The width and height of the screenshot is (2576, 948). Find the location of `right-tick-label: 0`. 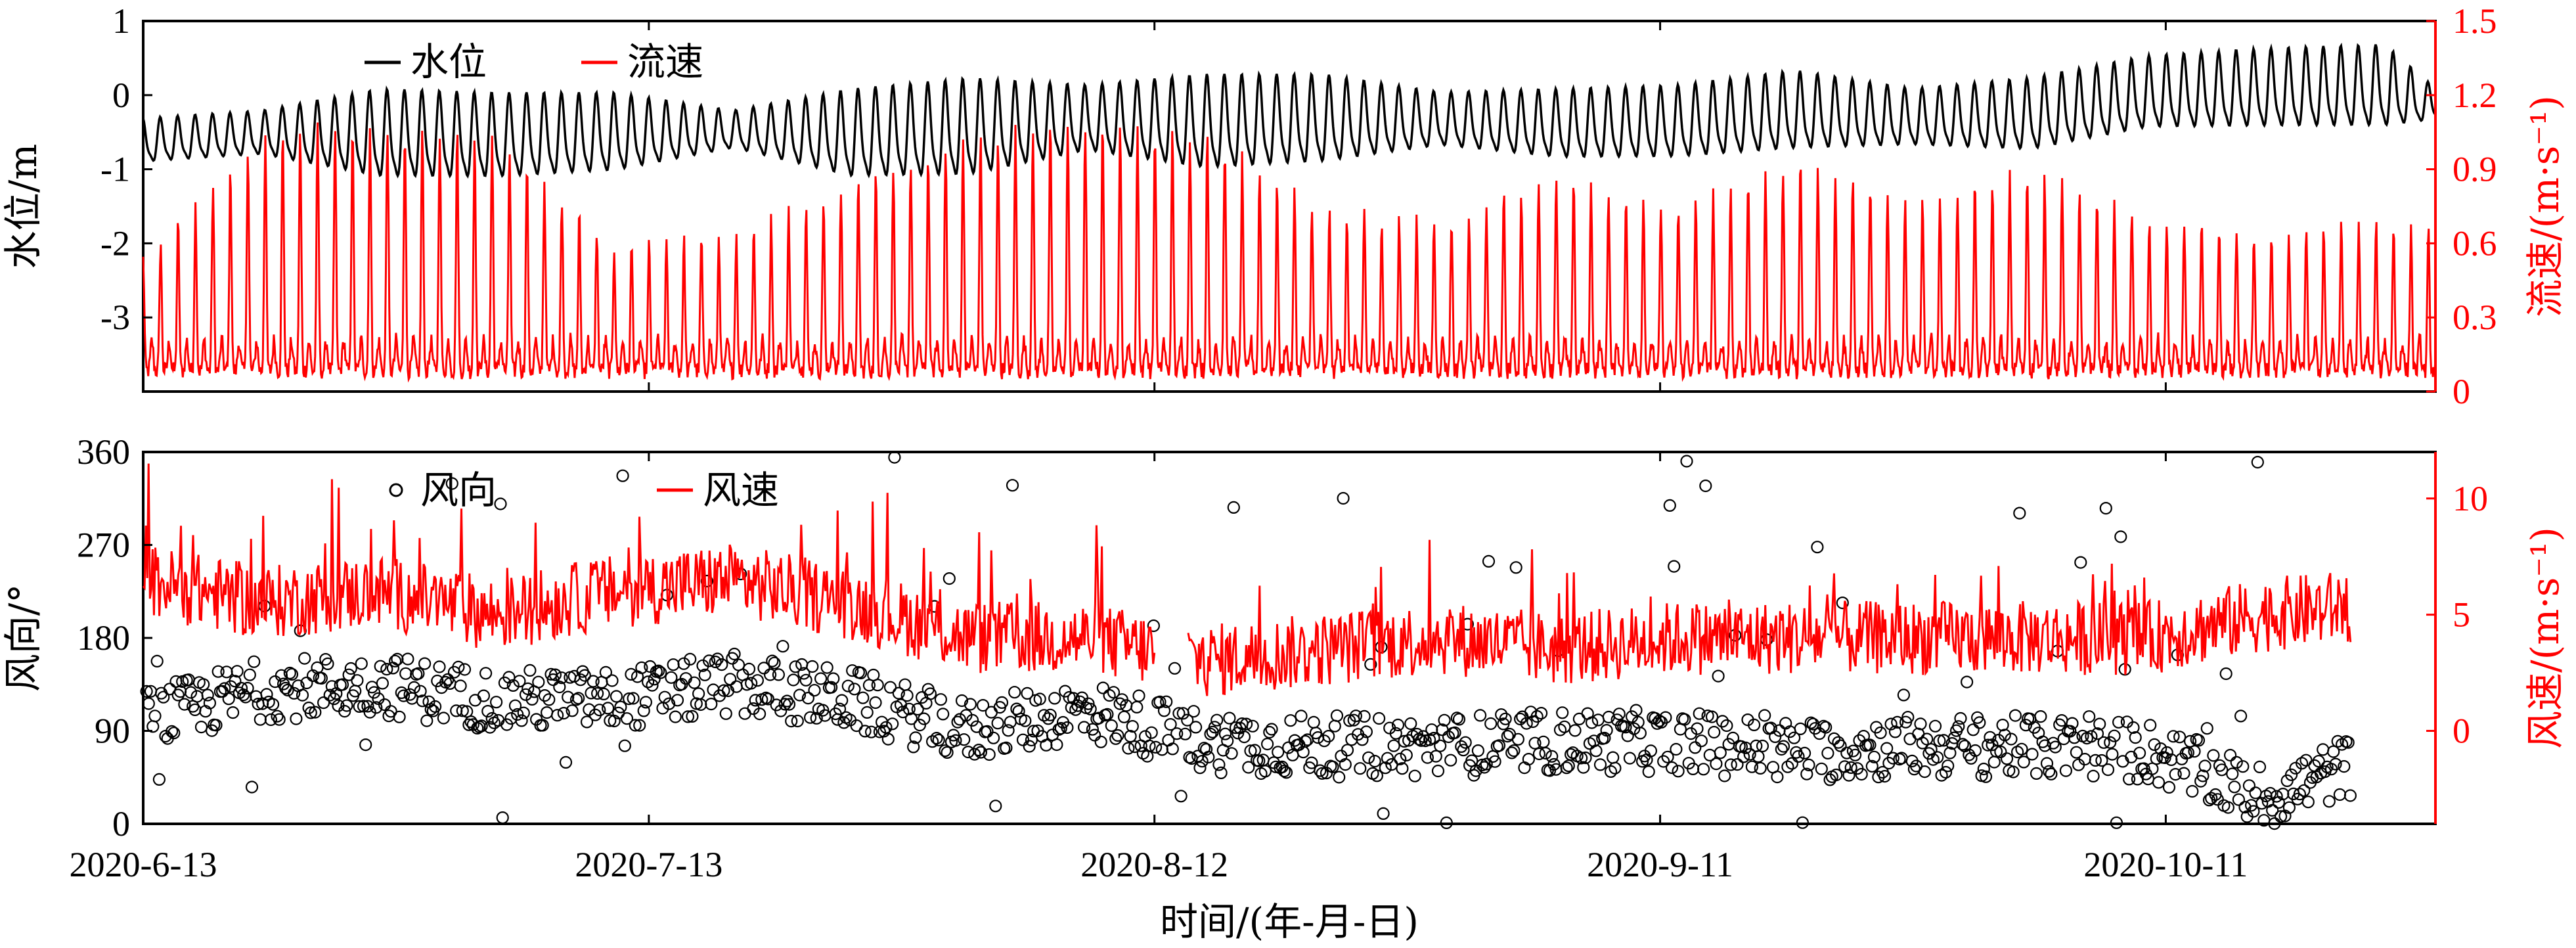

right-tick-label: 0 is located at coordinates (2461, 731).